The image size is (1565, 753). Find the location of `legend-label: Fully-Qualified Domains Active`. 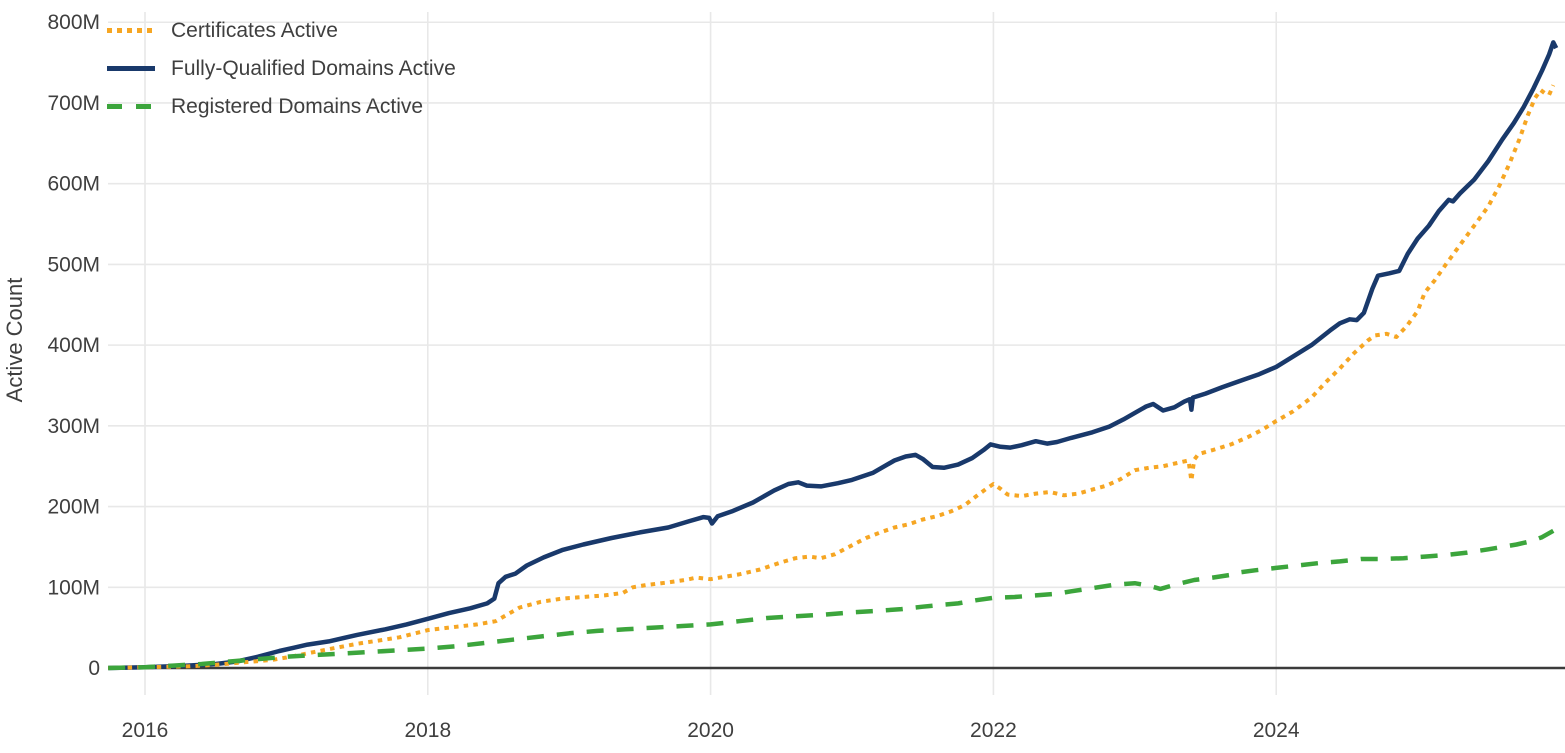

legend-label: Fully-Qualified Domains Active is located at coordinates (313, 68).